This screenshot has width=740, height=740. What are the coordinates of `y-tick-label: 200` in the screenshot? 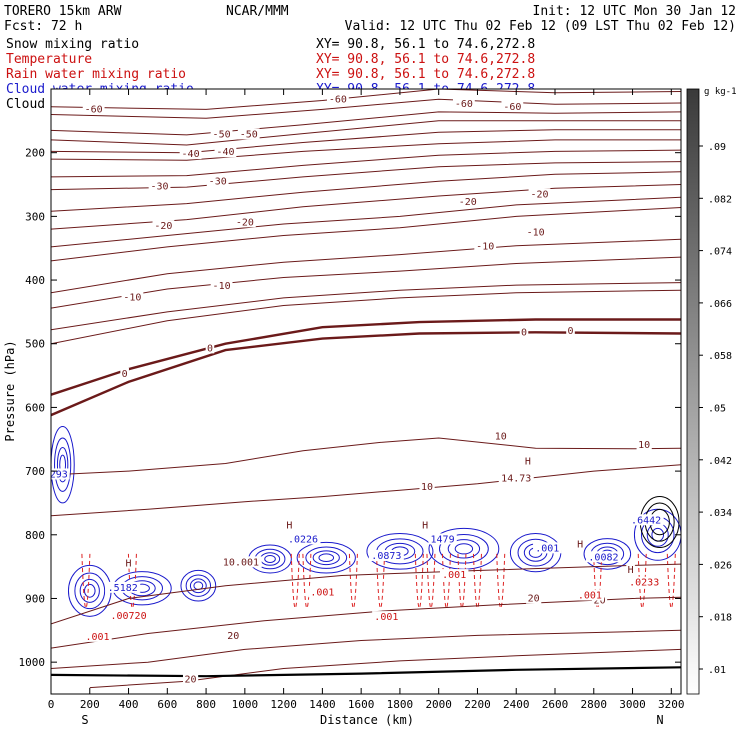 It's located at (35, 153).